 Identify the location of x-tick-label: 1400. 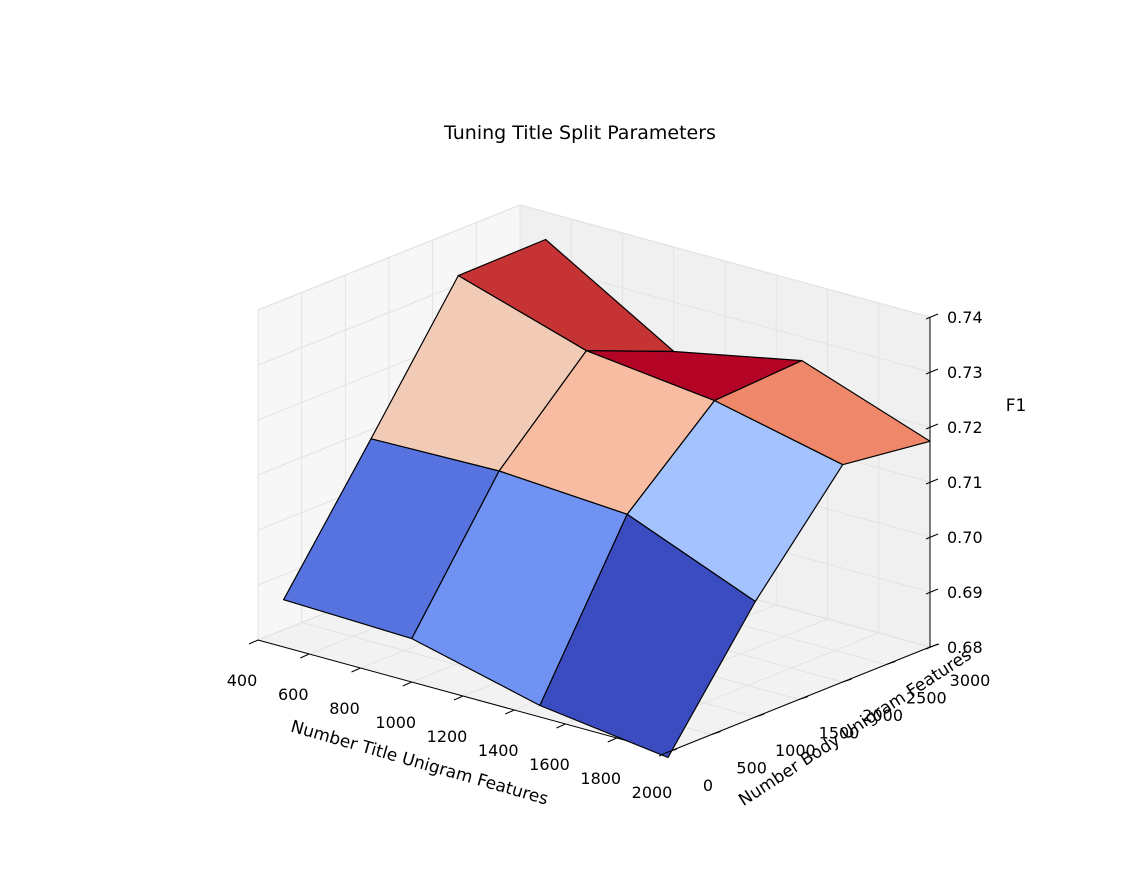
(498, 750).